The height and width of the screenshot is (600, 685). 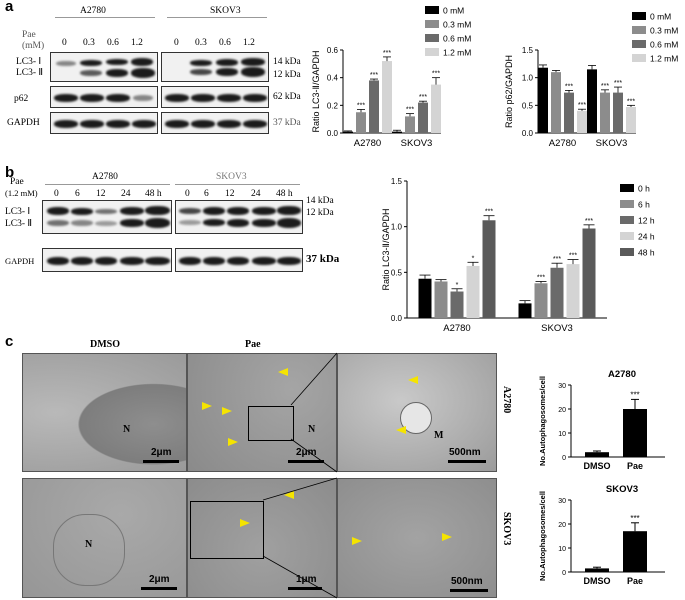 What do you see at coordinates (239, 260) in the screenshot?
I see `b-blot-gapdh-skov3` at bounding box center [239, 260].